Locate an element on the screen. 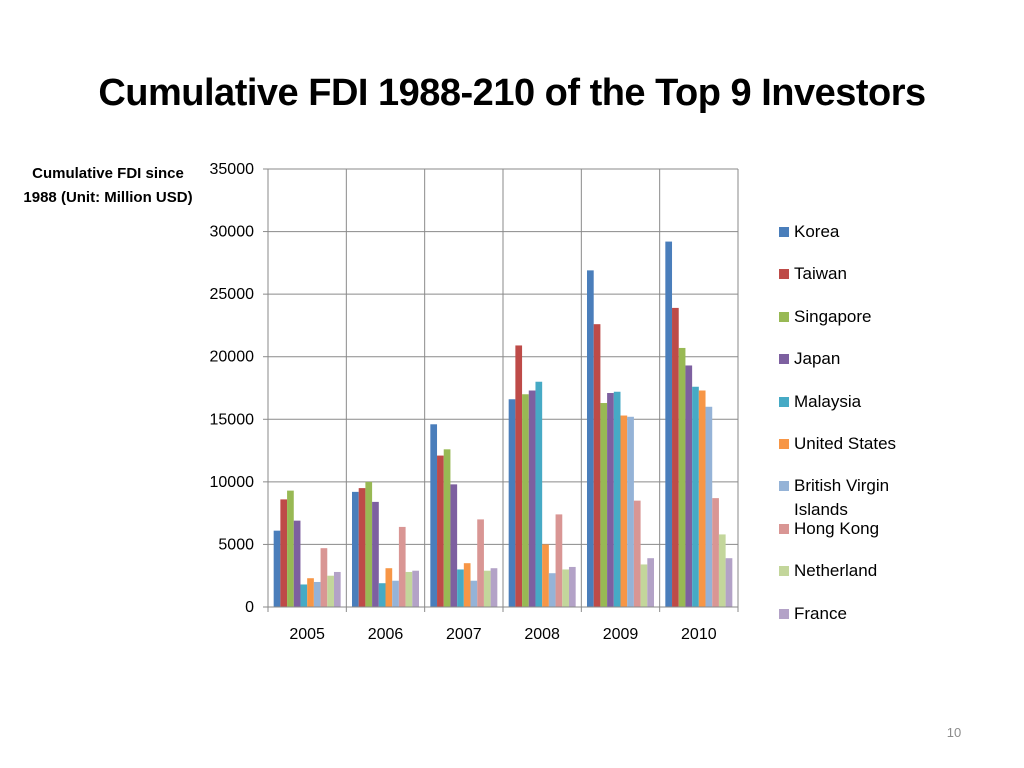 The height and width of the screenshot is (768, 1024). bar-korea-2009 is located at coordinates (590, 438).